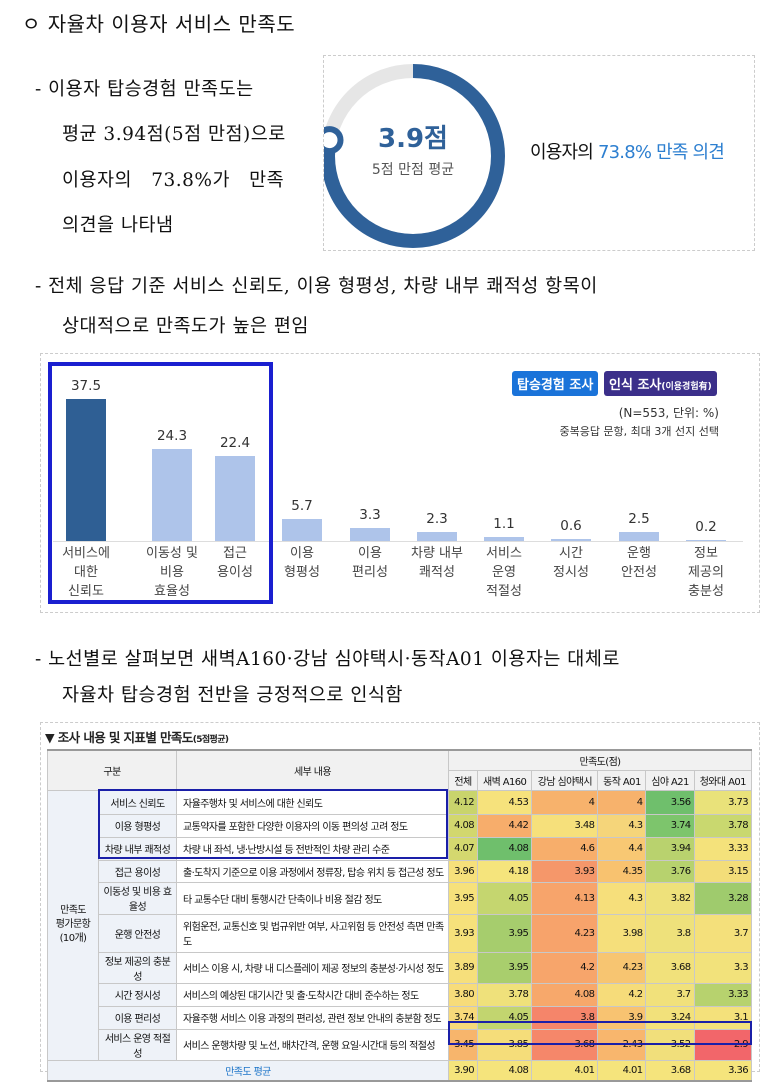 The height and width of the screenshot is (1082, 780). What do you see at coordinates (670, 802) in the screenshot?
I see `score-cell: 3.56` at bounding box center [670, 802].